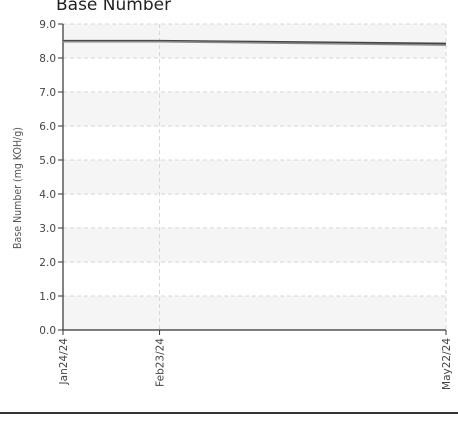  Describe the element at coordinates (18, 188) in the screenshot. I see `y-axis-label: Base Number (mg KOH/g)` at that location.